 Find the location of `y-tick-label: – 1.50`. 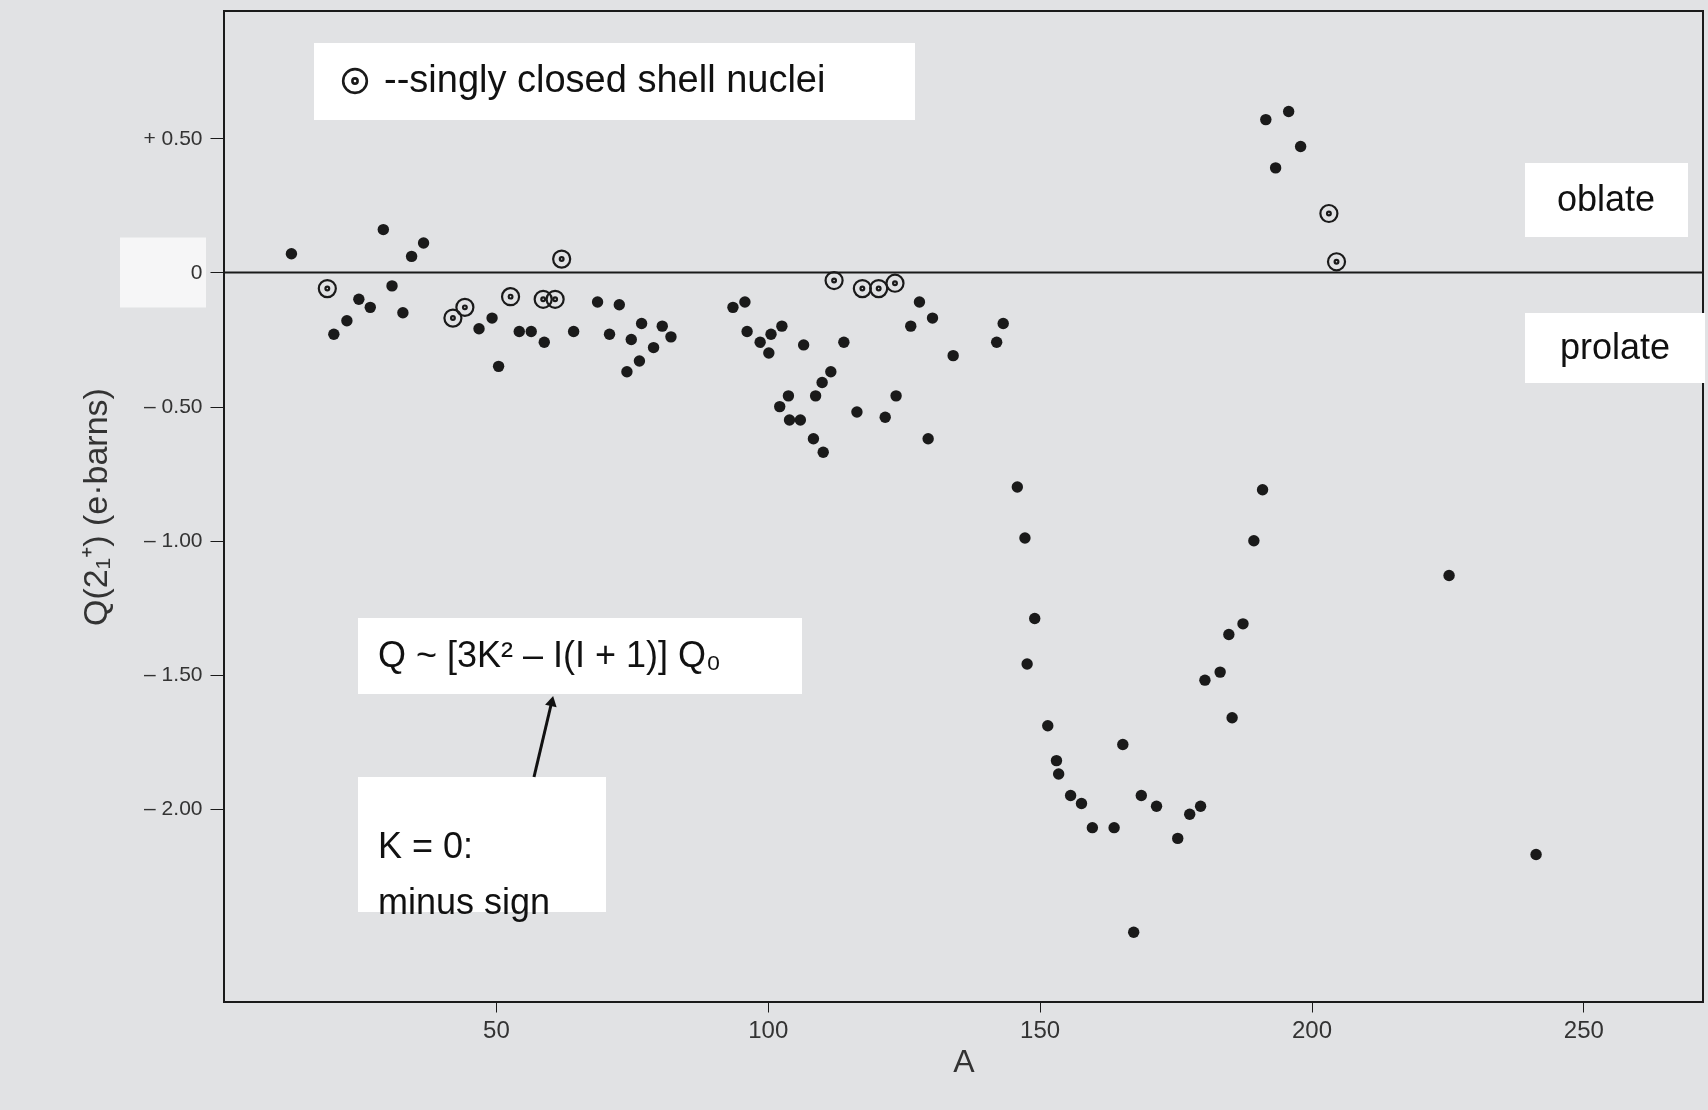

y-tick-label: – 1.50 is located at coordinates (173, 674).